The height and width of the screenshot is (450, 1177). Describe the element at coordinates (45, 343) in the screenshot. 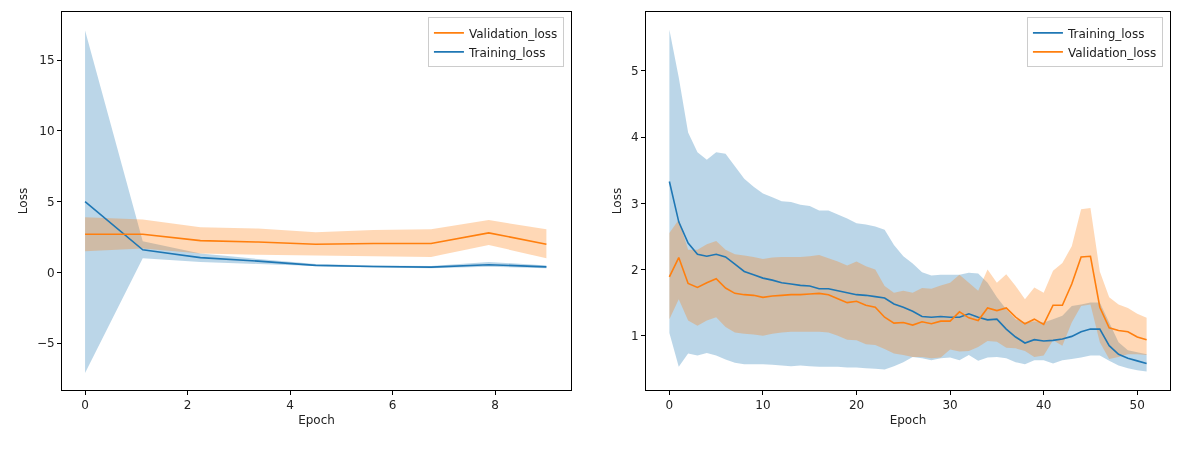

I see `y-tick-label: −5` at that location.